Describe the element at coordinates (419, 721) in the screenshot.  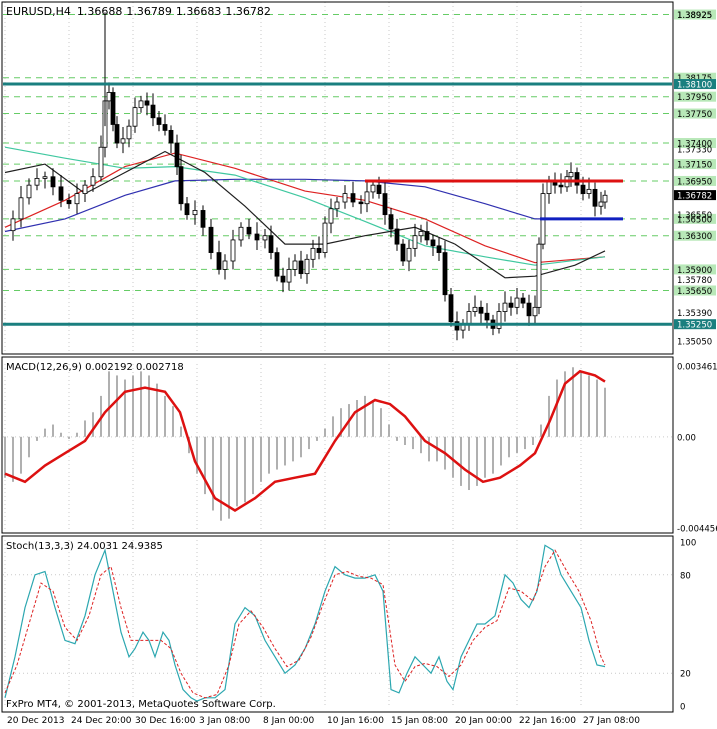
I see `x-tick-label: 15 Jan 08:00` at that location.